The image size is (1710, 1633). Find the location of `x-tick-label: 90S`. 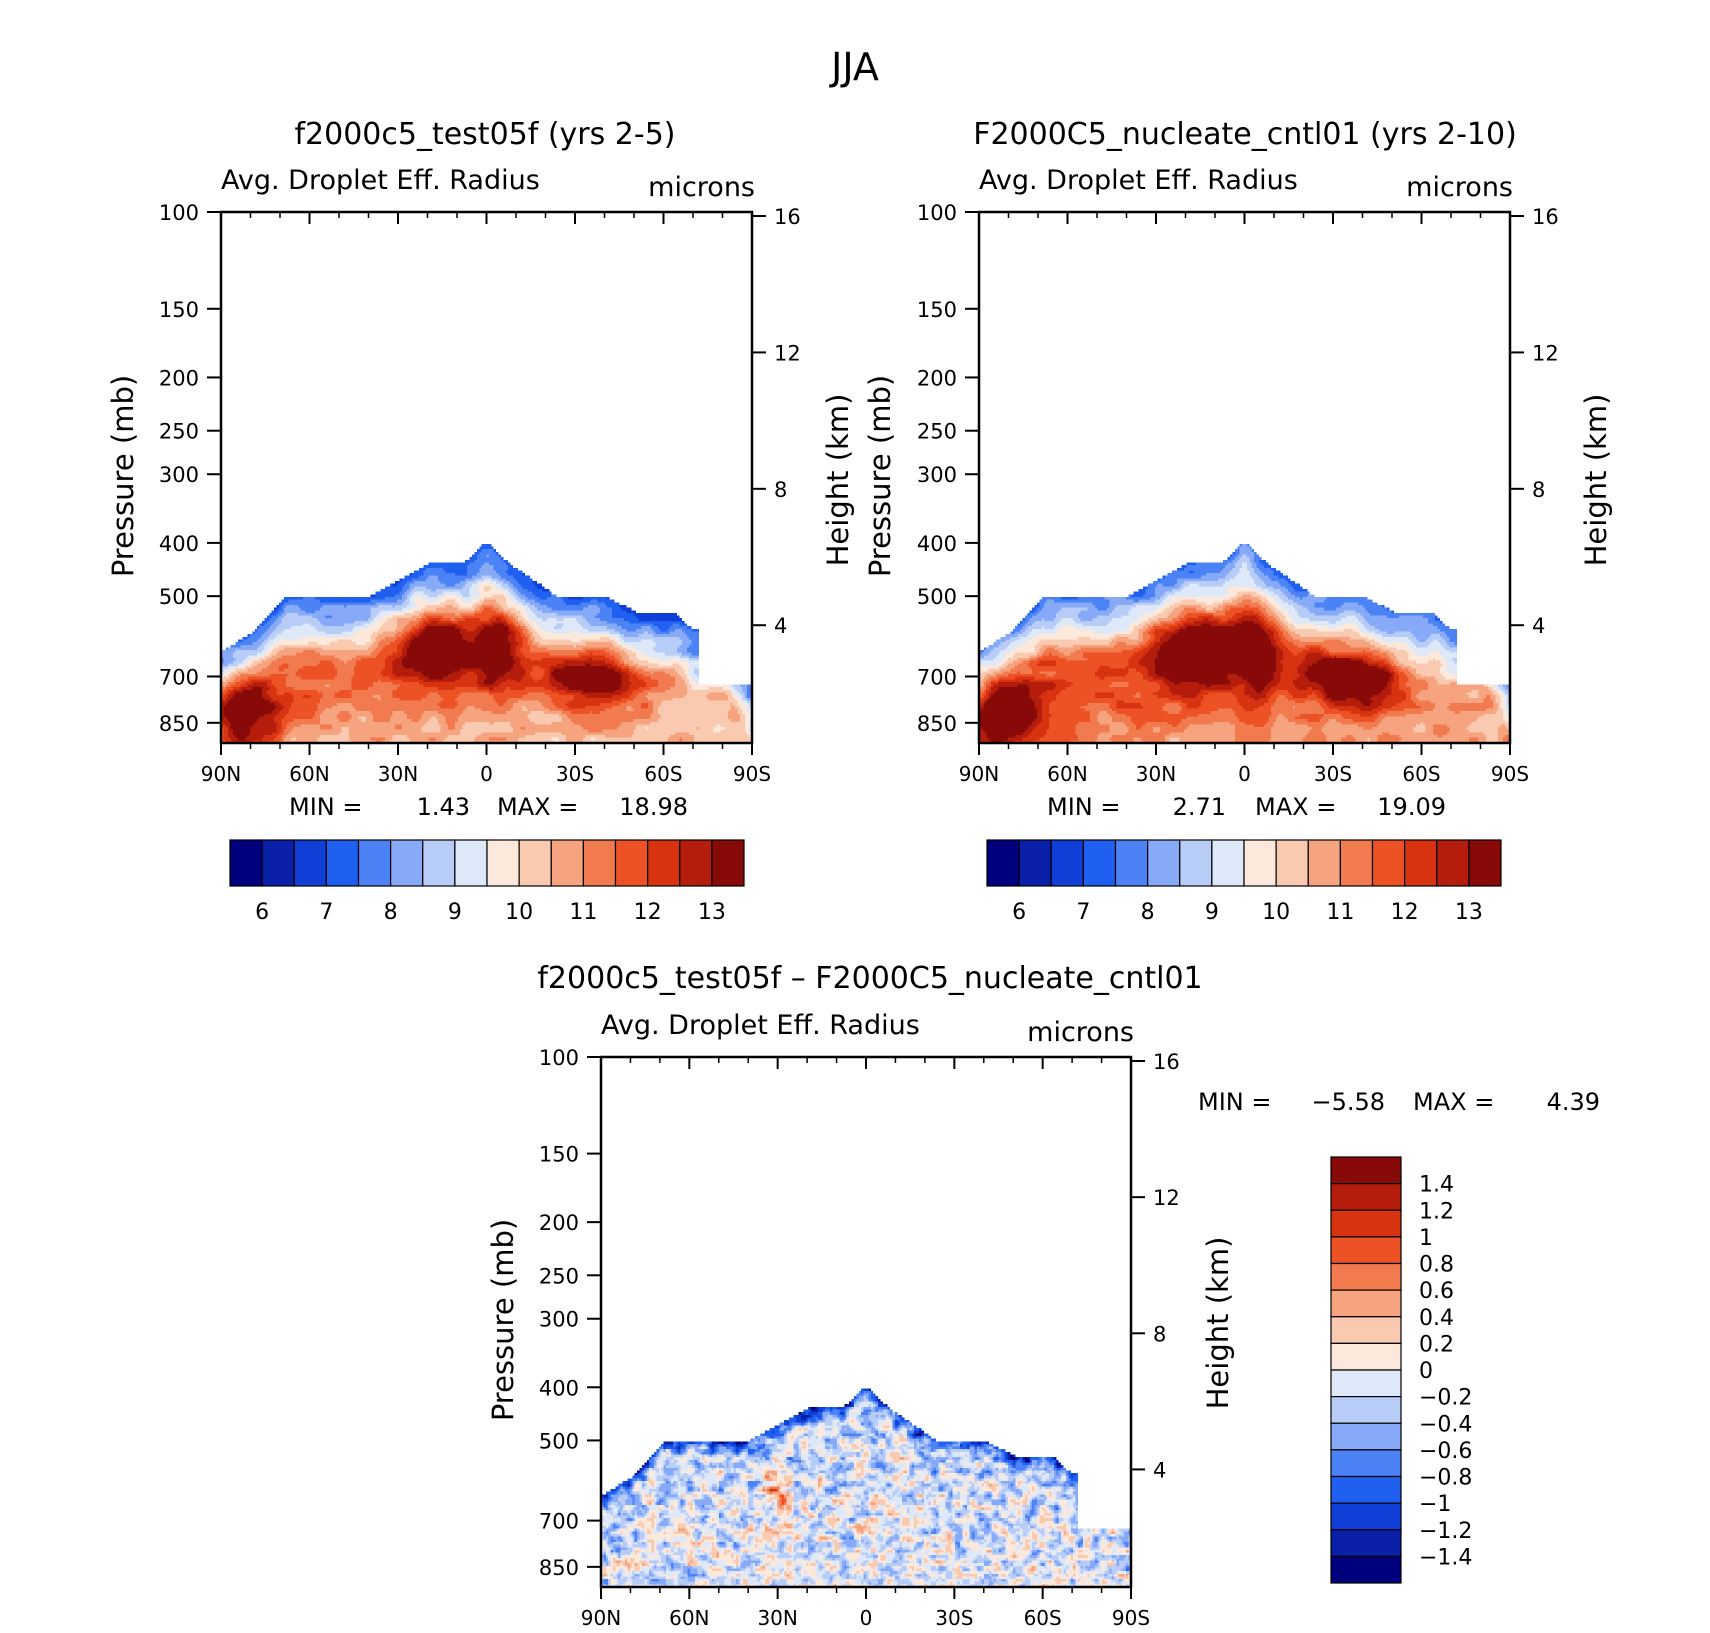

x-tick-label: 90S is located at coordinates (1510, 774).